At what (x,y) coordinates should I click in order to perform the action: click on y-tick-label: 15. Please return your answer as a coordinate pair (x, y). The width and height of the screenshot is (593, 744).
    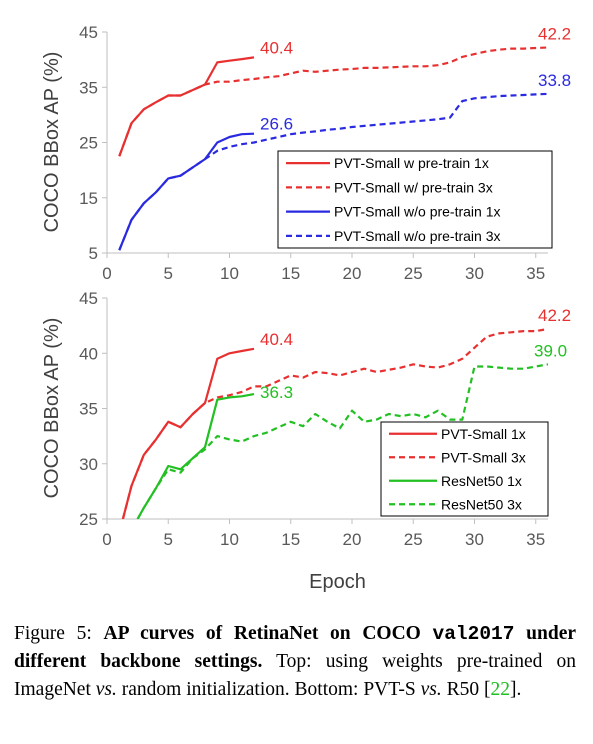
    Looking at the image, I should click on (88, 198).